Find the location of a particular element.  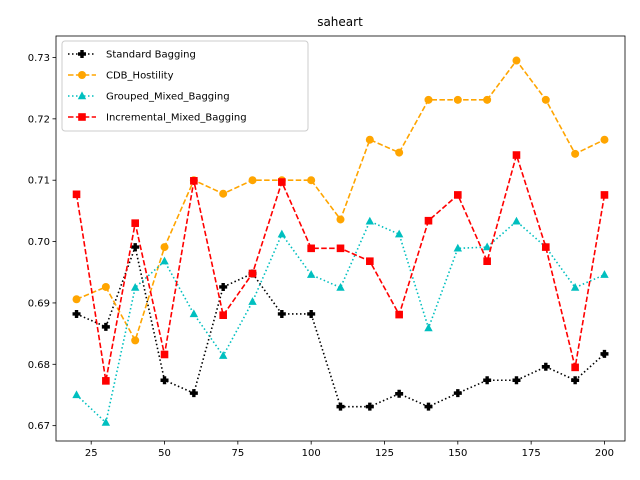

x-tick-label: 125 is located at coordinates (384, 453).